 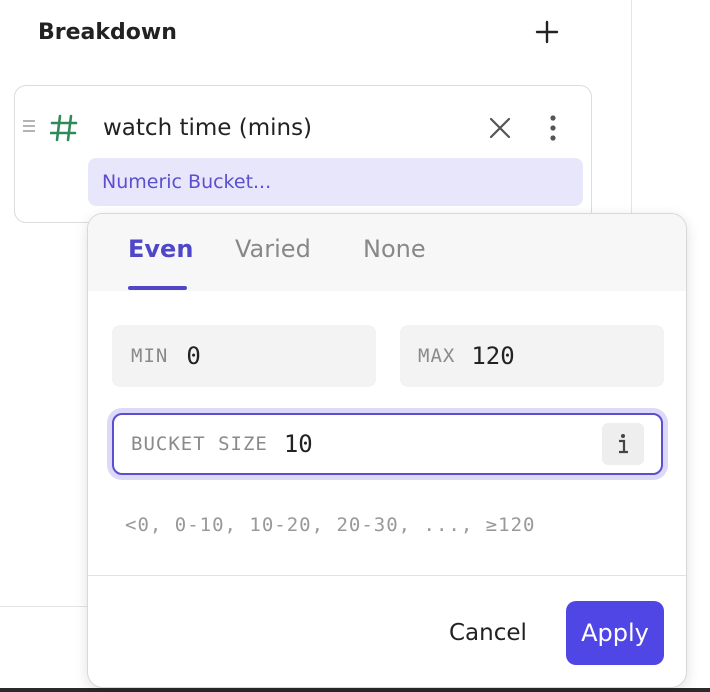 I want to click on remove-button, so click(x=500, y=128).